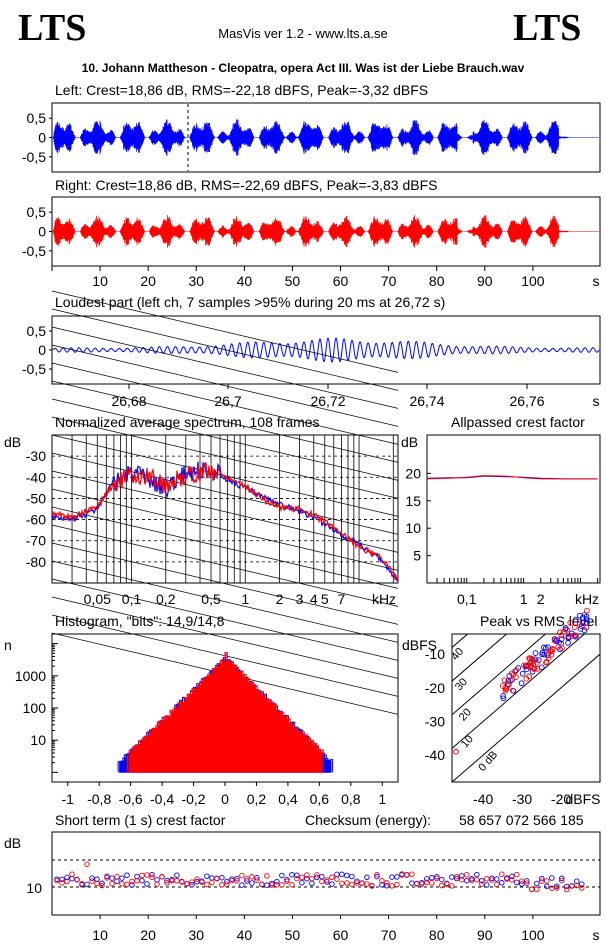 This screenshot has height=946, width=606. Describe the element at coordinates (162, 799) in the screenshot. I see `histogram-xtick-3: -0,4` at that location.